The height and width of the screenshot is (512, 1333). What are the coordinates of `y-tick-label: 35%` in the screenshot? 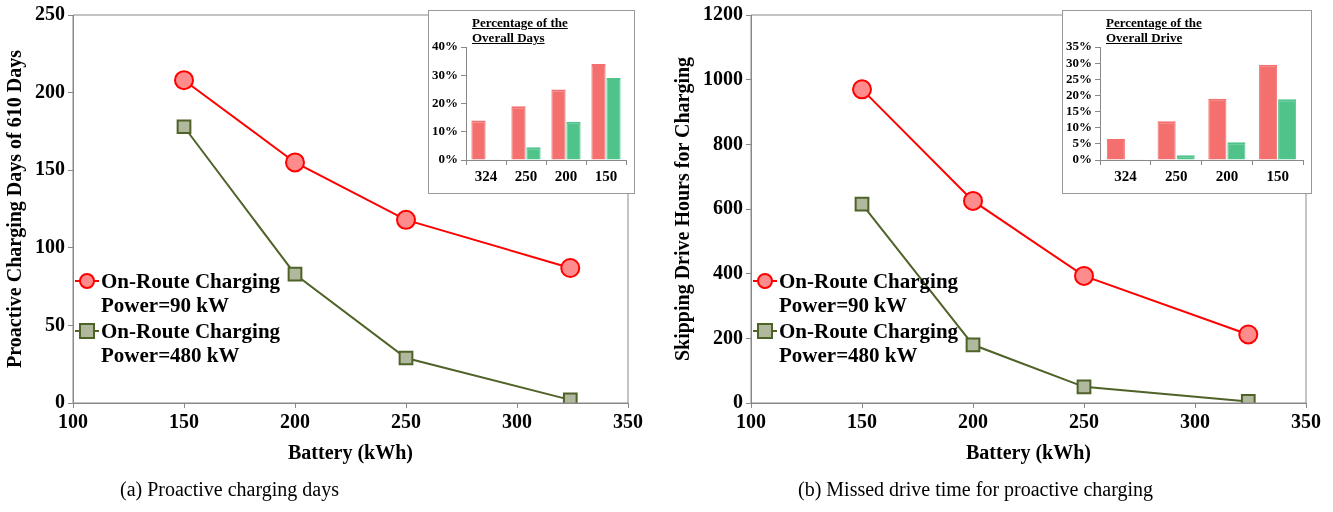 It's located at (1079, 46).